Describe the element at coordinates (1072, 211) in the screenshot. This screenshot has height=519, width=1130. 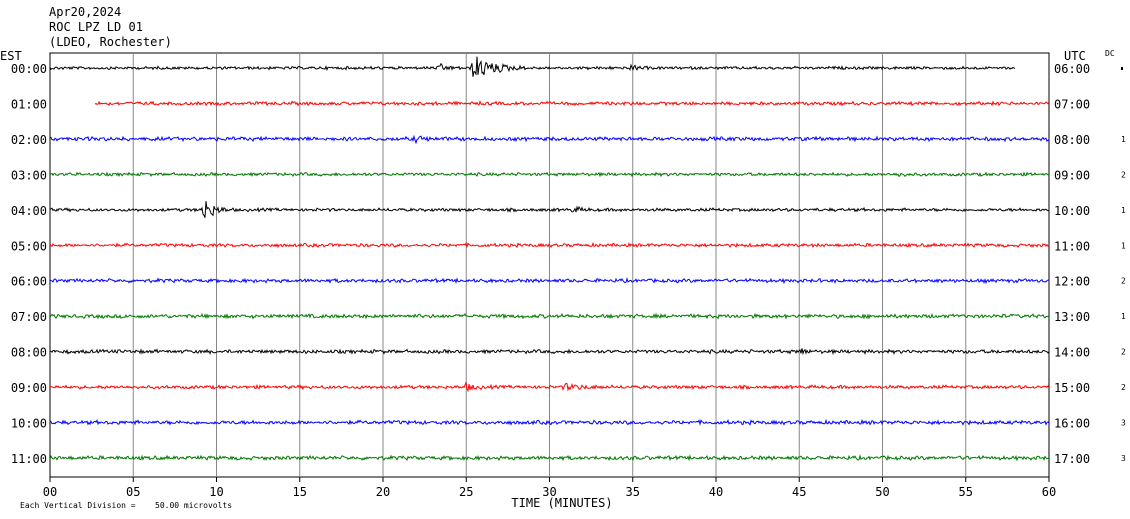
I see `utc-label: 10:00` at that location.